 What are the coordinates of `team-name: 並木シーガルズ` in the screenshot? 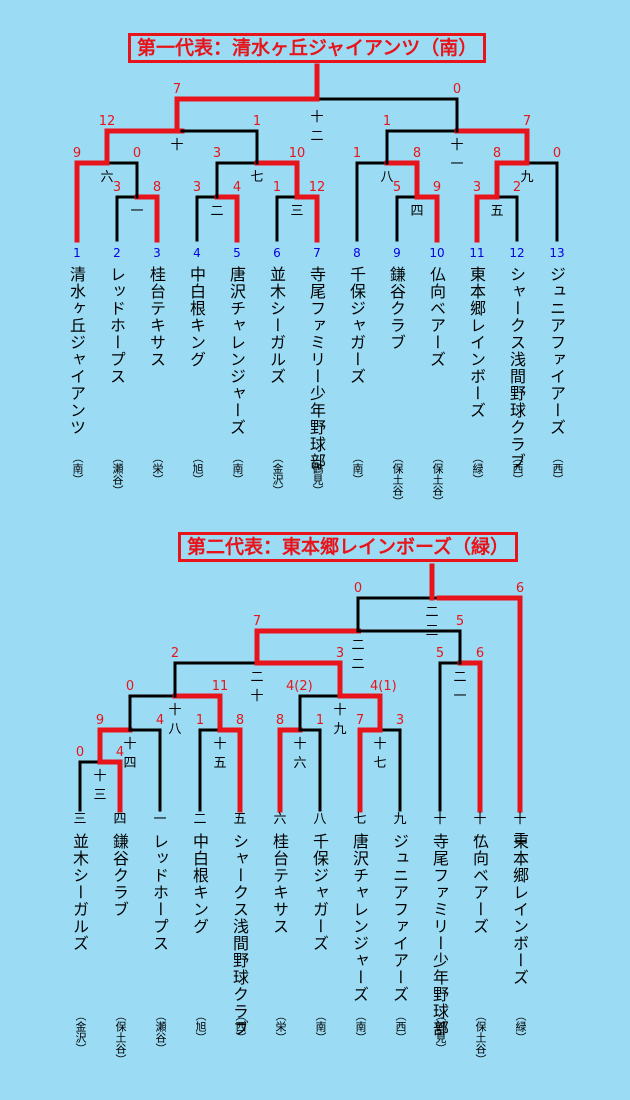 It's located at (79, 892).